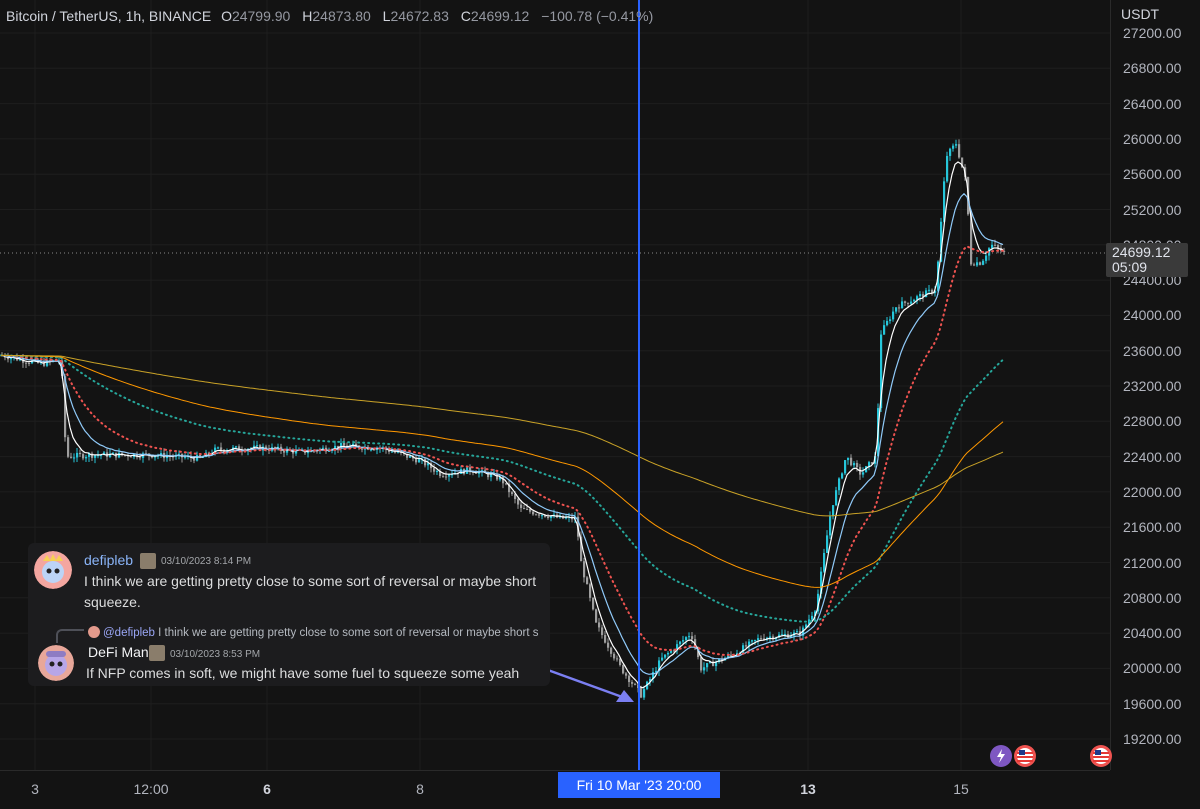  Describe the element at coordinates (1152, 103) in the screenshot. I see `price-tick-label: 26400.00` at that location.